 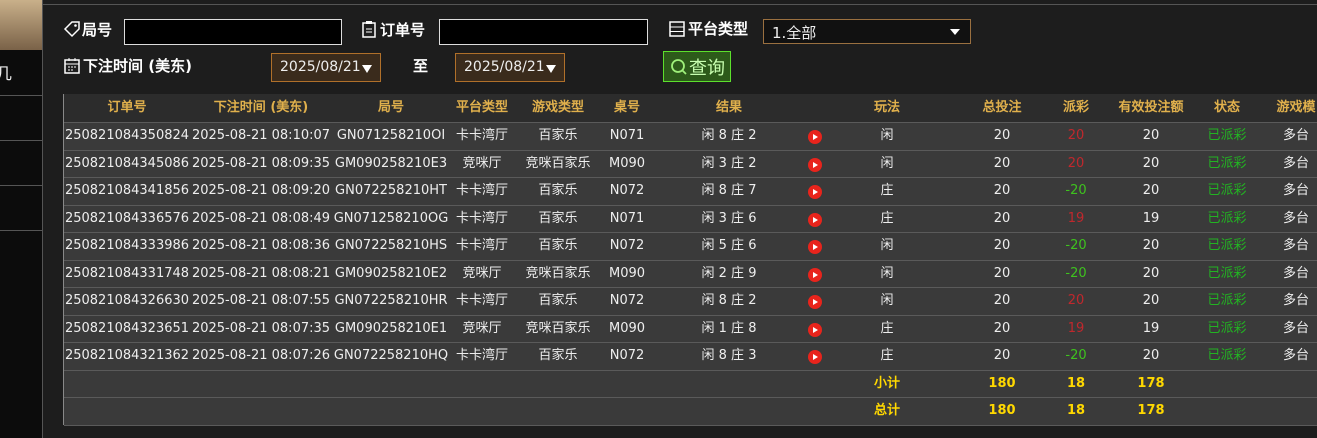 I want to click on header-cell: 游戏类型, so click(x=558, y=107).